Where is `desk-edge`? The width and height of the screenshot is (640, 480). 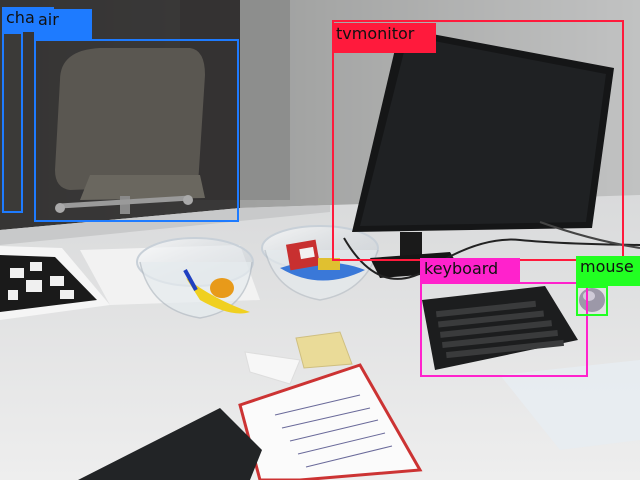
desk-edge is located at coordinates (165, 225).